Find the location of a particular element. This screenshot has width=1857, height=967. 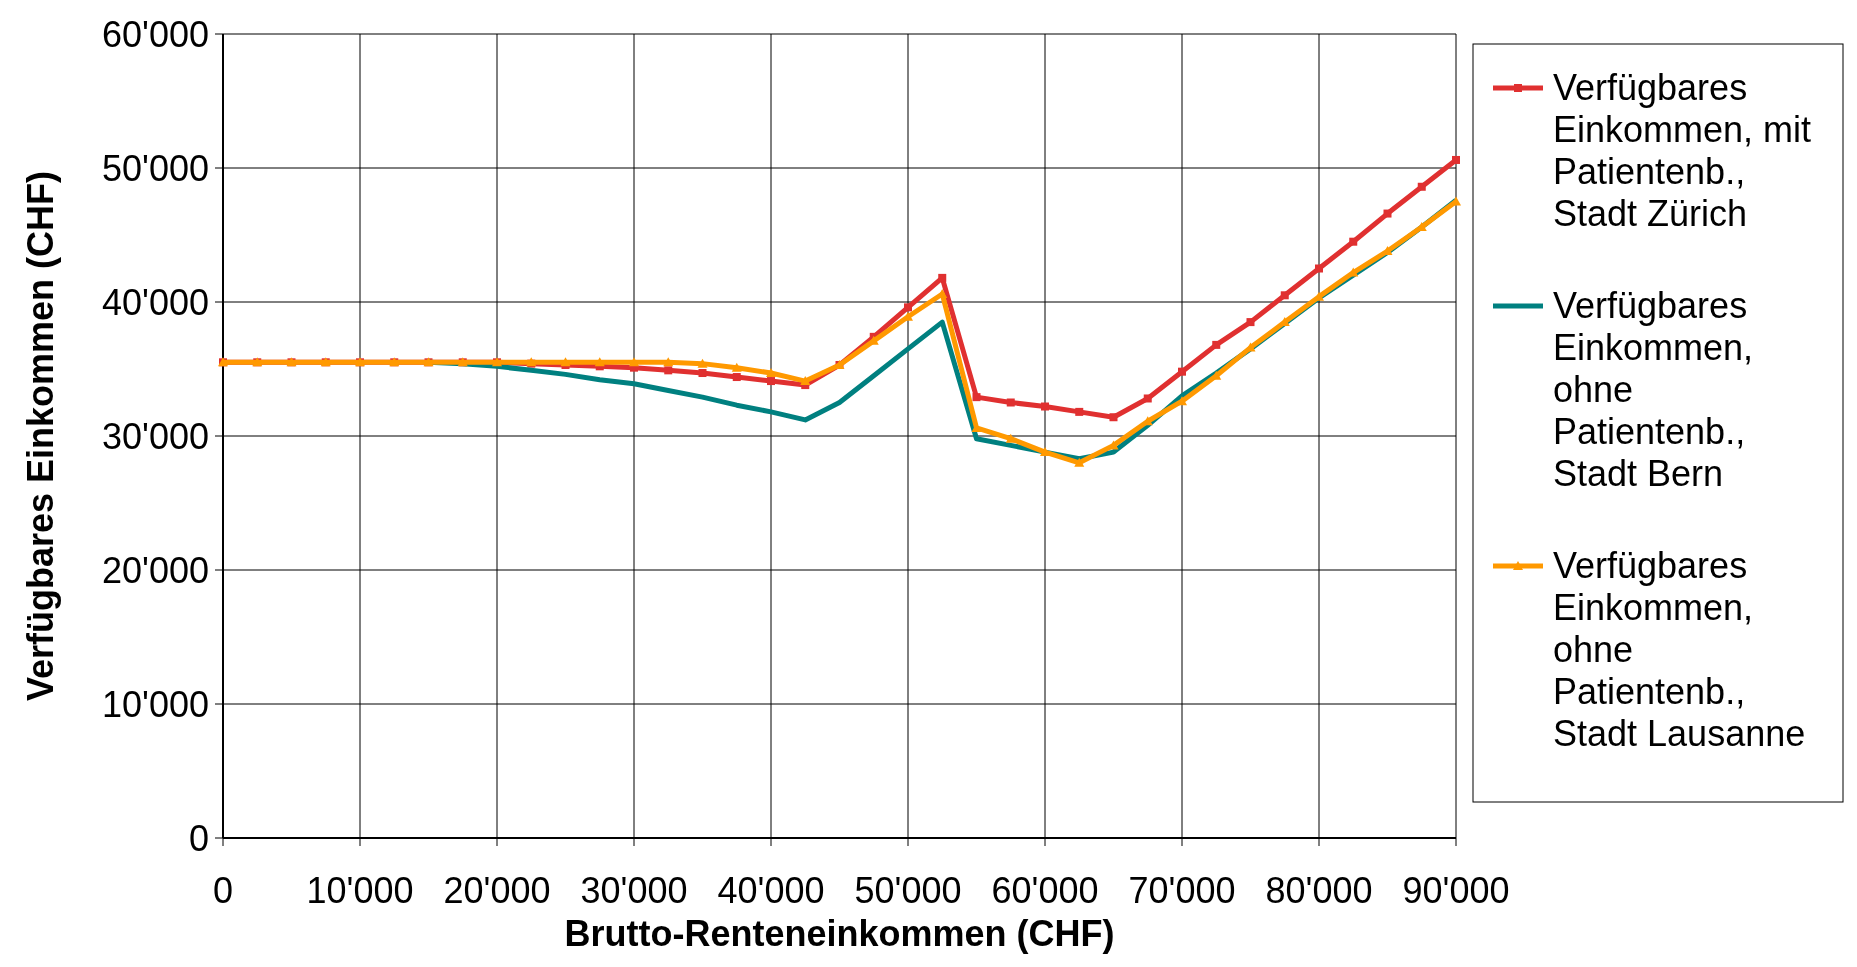

y-tick-label: 40'000 is located at coordinates (155, 302).